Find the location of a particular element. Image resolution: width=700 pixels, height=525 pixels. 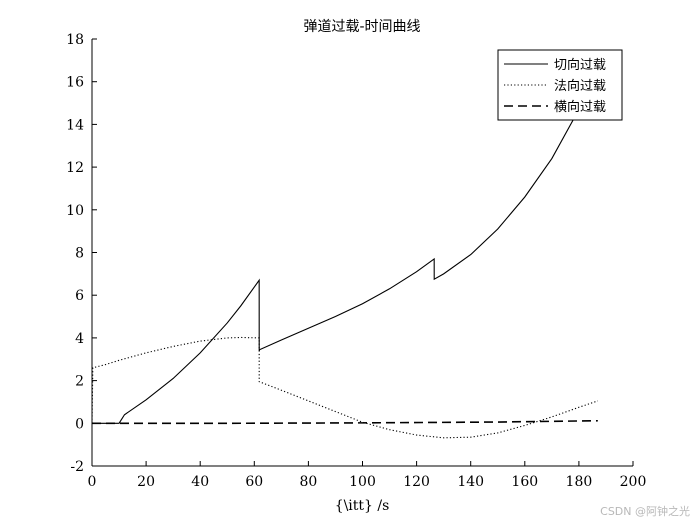

legend-label-1: 法向过载 is located at coordinates (580, 86).